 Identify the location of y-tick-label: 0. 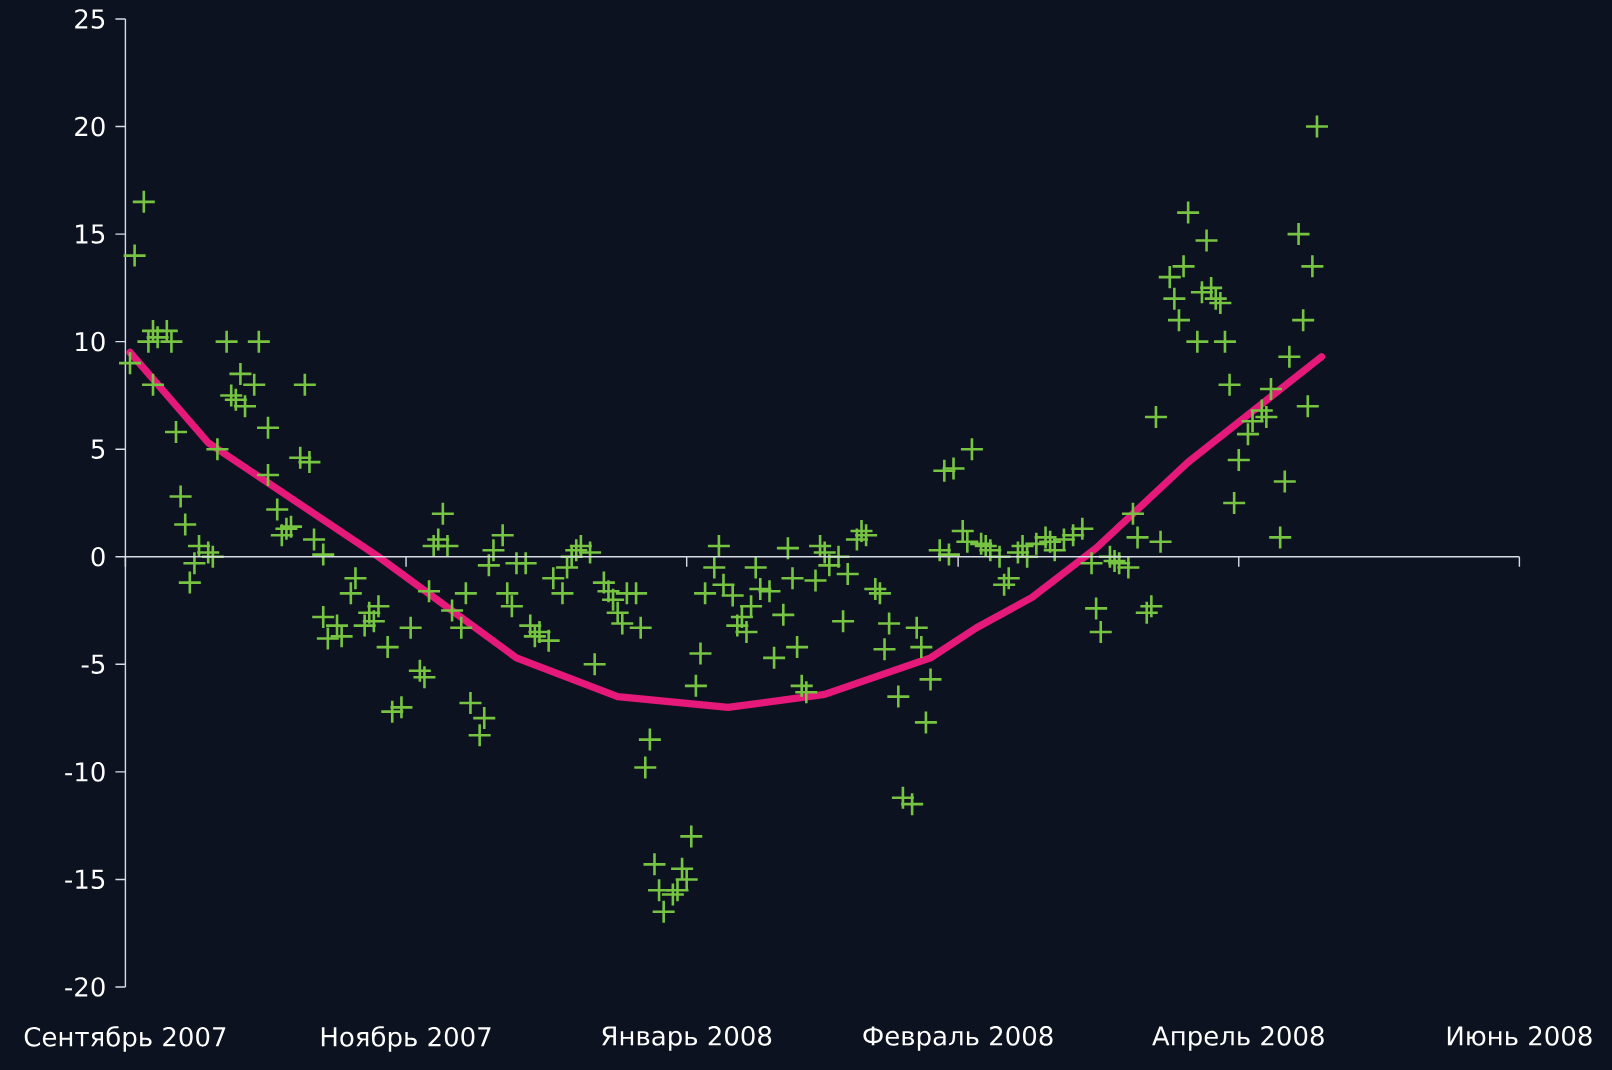
(98, 556).